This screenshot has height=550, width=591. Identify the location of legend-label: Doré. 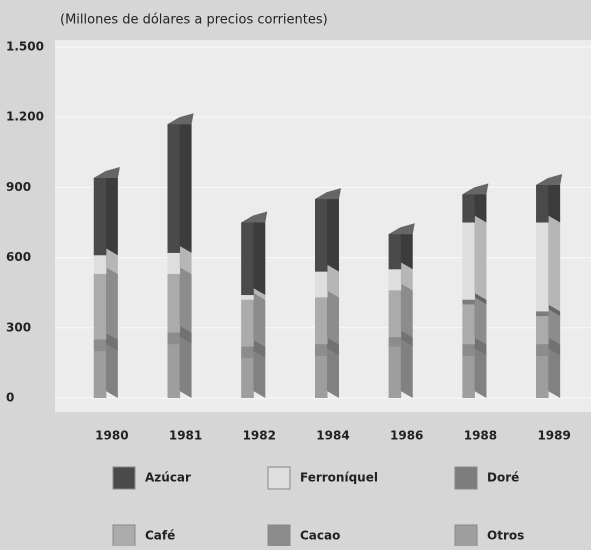
(503, 478).